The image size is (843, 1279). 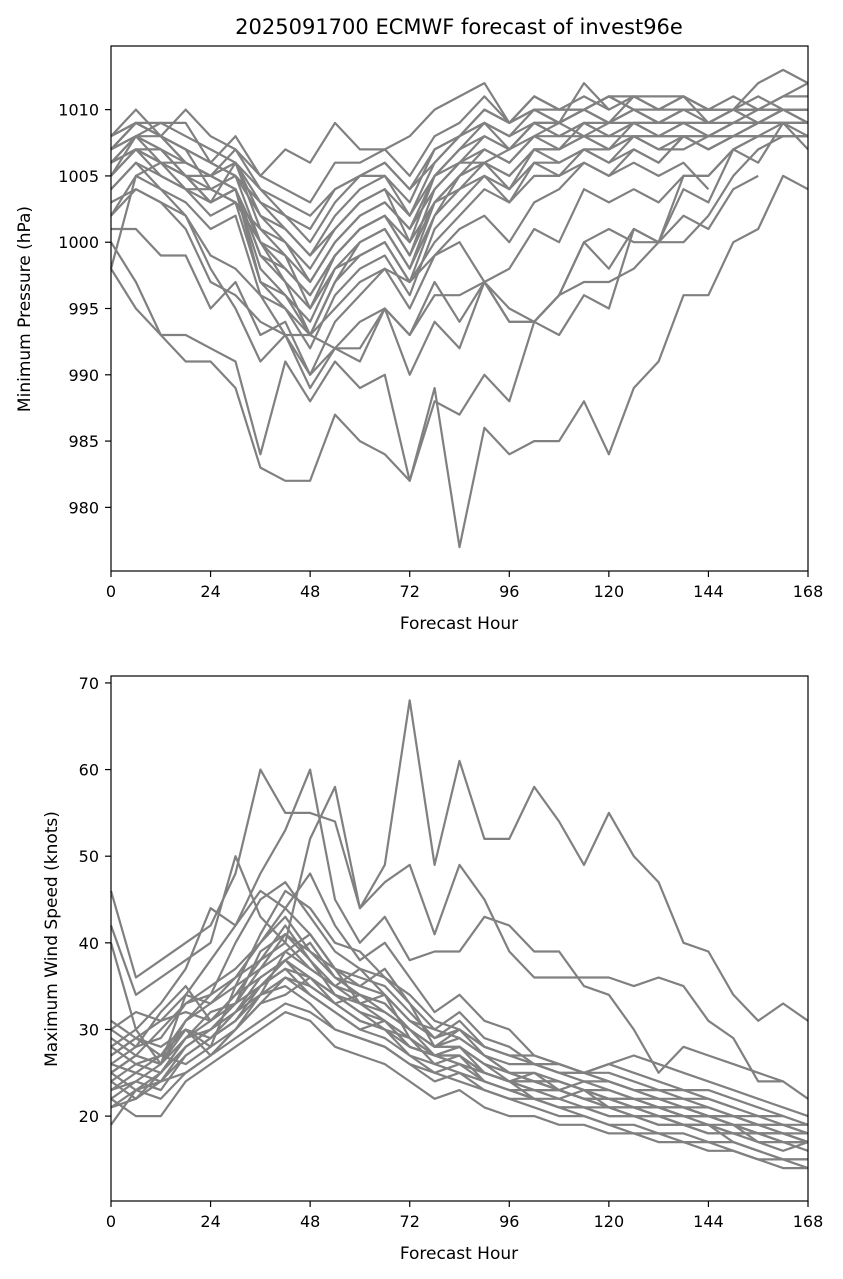 I want to click on wind-y-tick-label: 40, so click(x=89, y=943).